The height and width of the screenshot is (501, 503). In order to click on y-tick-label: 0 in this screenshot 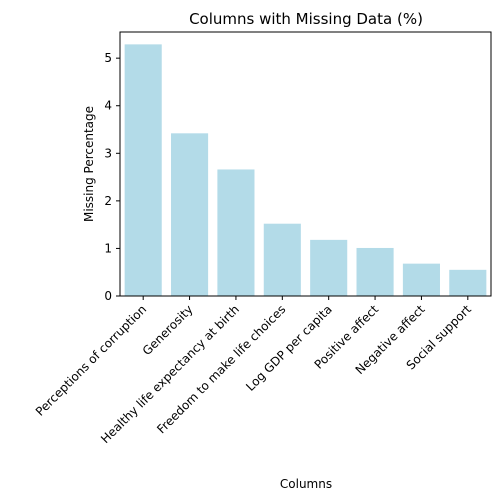, I will do `click(108, 296)`.